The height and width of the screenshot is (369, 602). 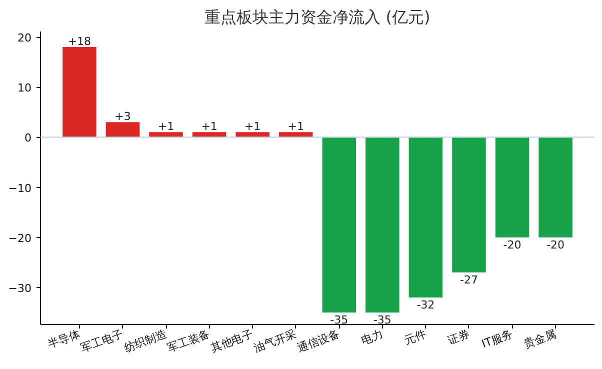 What do you see at coordinates (415, 337) in the screenshot?
I see `x-tick-label: 元件` at bounding box center [415, 337].